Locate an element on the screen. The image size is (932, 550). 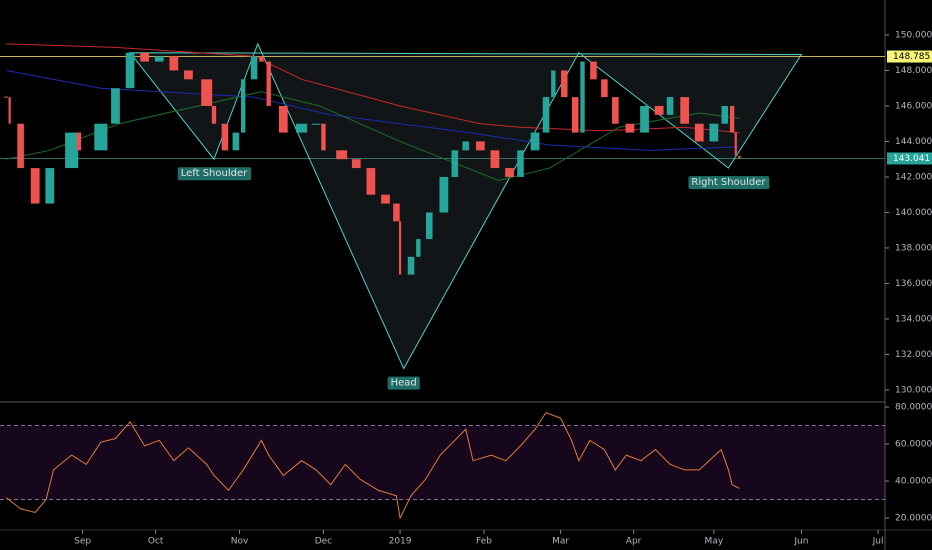
price-line-label: 143.041 is located at coordinates (911, 159).